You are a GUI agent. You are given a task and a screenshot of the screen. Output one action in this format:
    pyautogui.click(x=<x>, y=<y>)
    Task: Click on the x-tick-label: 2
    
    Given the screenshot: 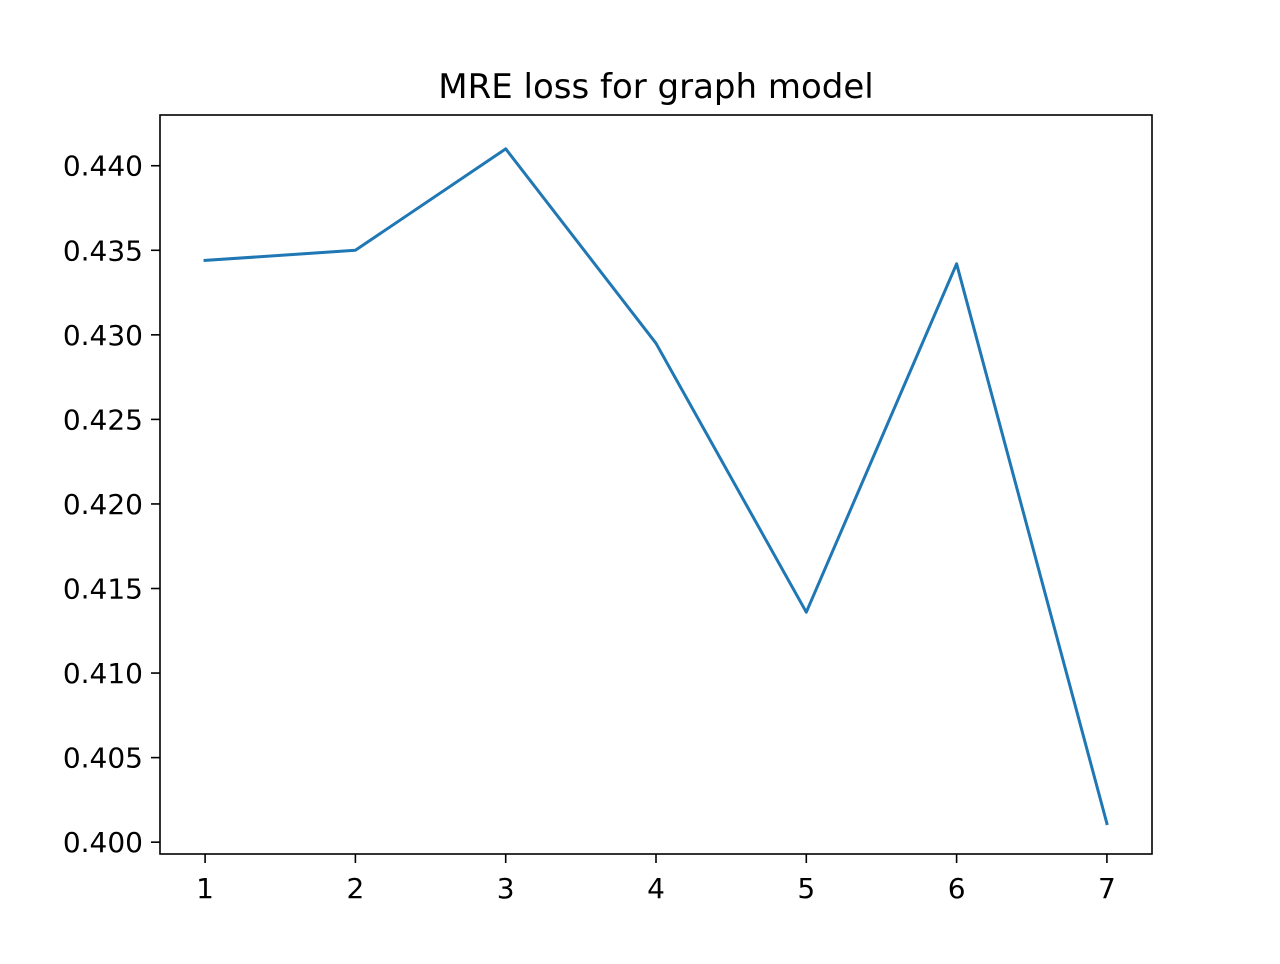 What is the action you would take?
    pyautogui.click(x=355, y=888)
    